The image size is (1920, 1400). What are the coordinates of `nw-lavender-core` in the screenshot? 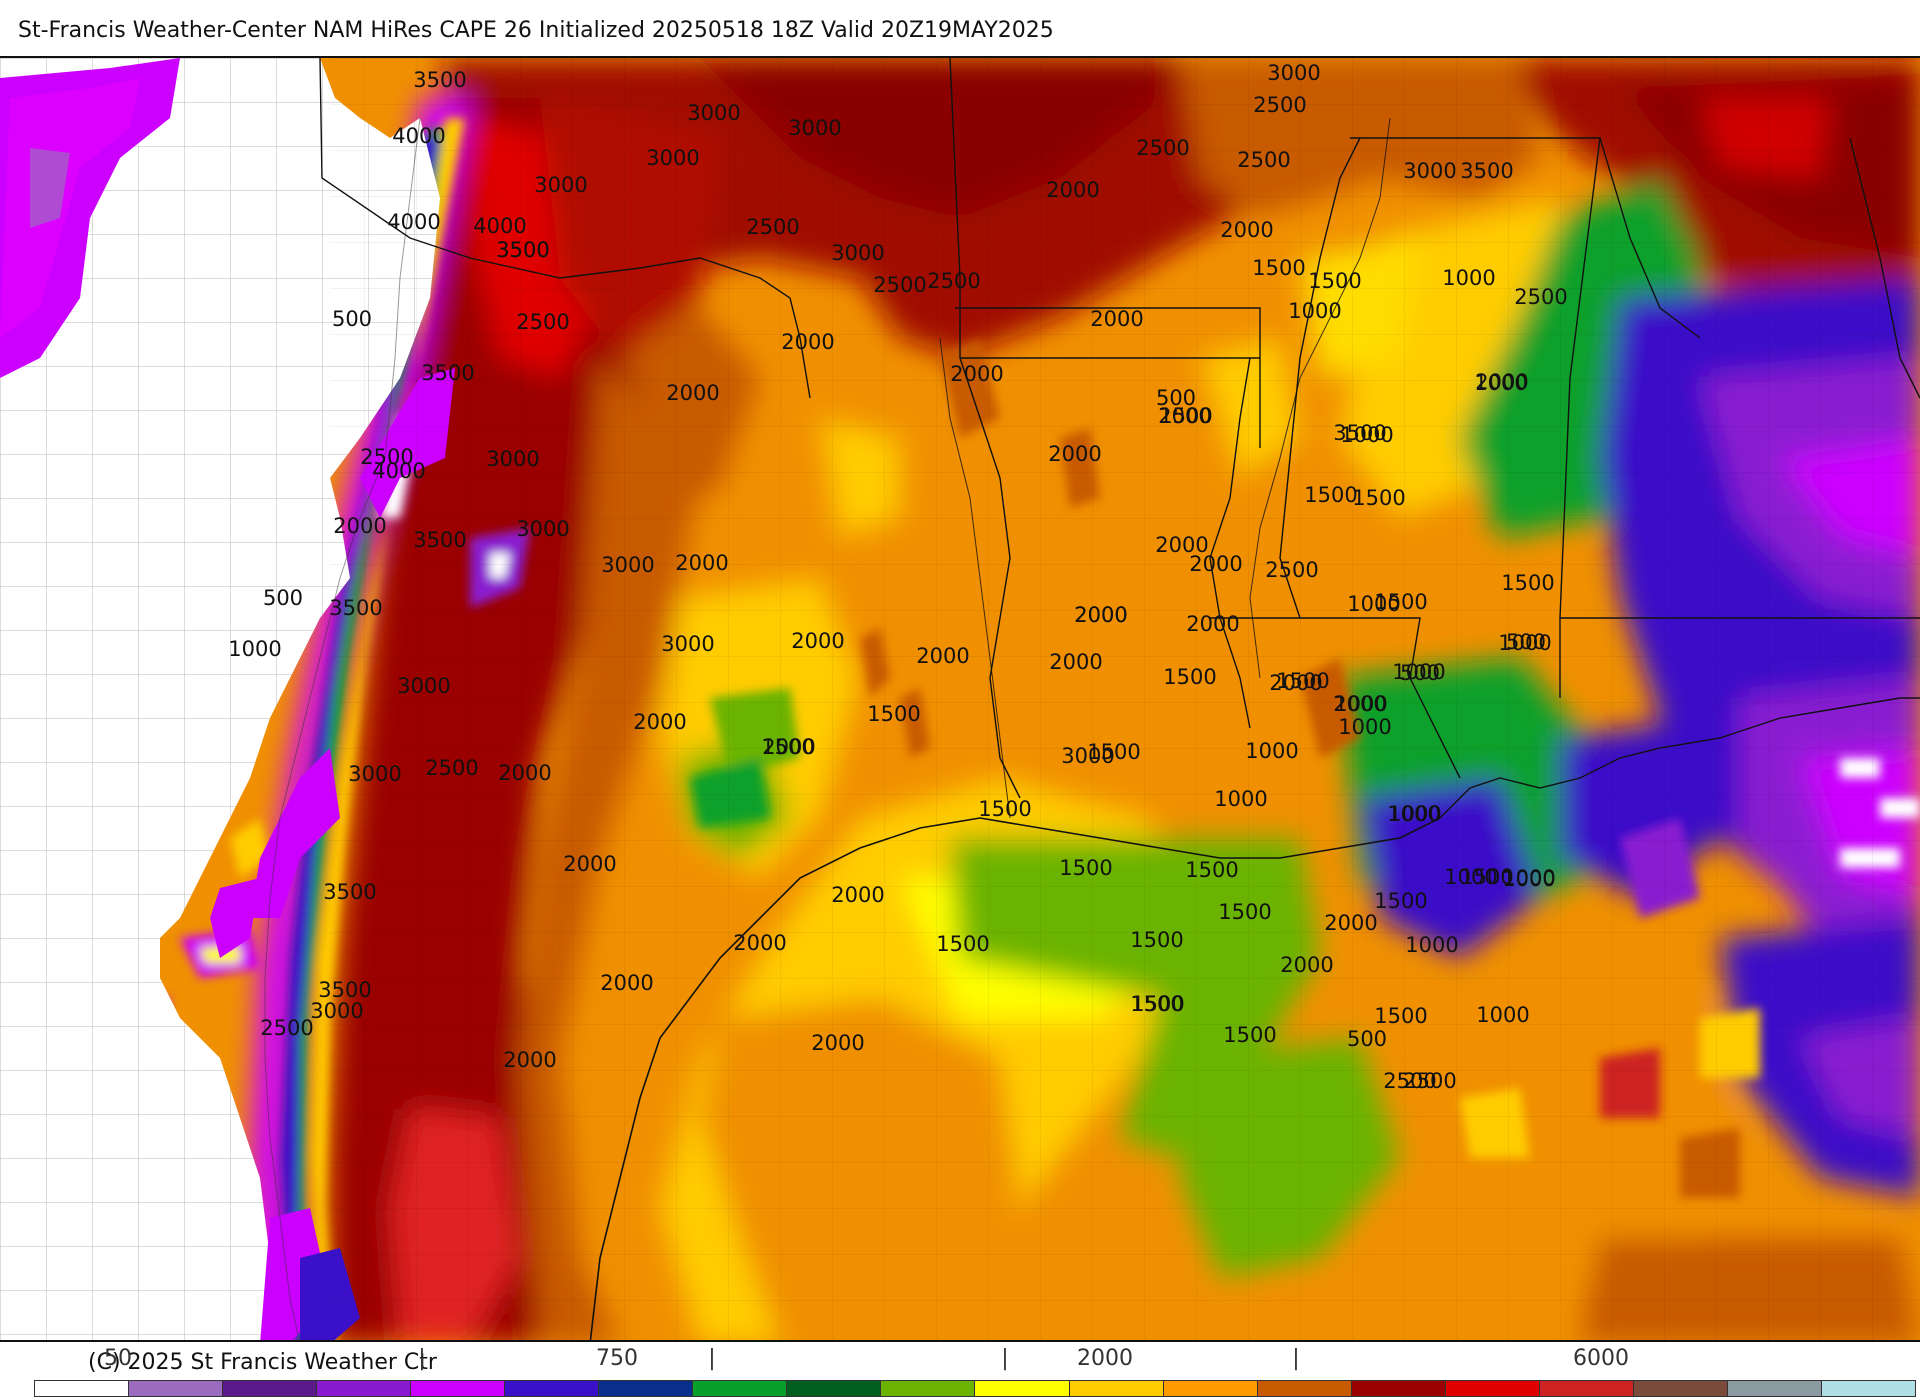 It's located at (50, 188).